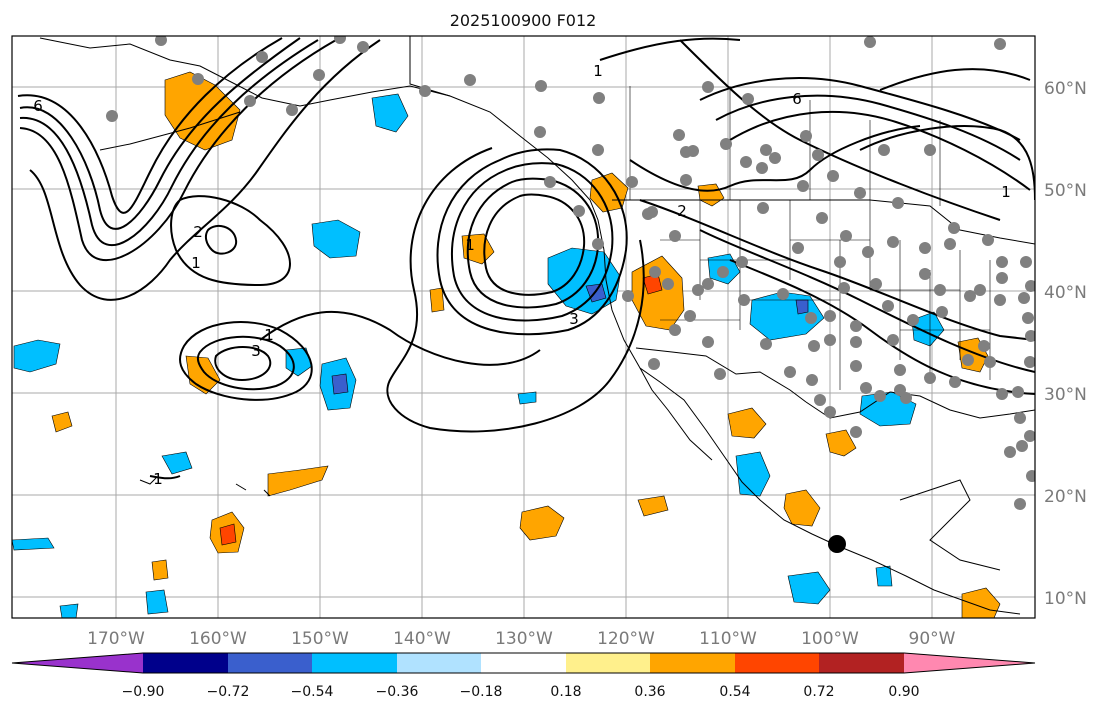 Image resolution: width=1105 pixels, height=712 pixels. What do you see at coordinates (676, 414) in the screenshot?
I see `coastline-baja` at bounding box center [676, 414].